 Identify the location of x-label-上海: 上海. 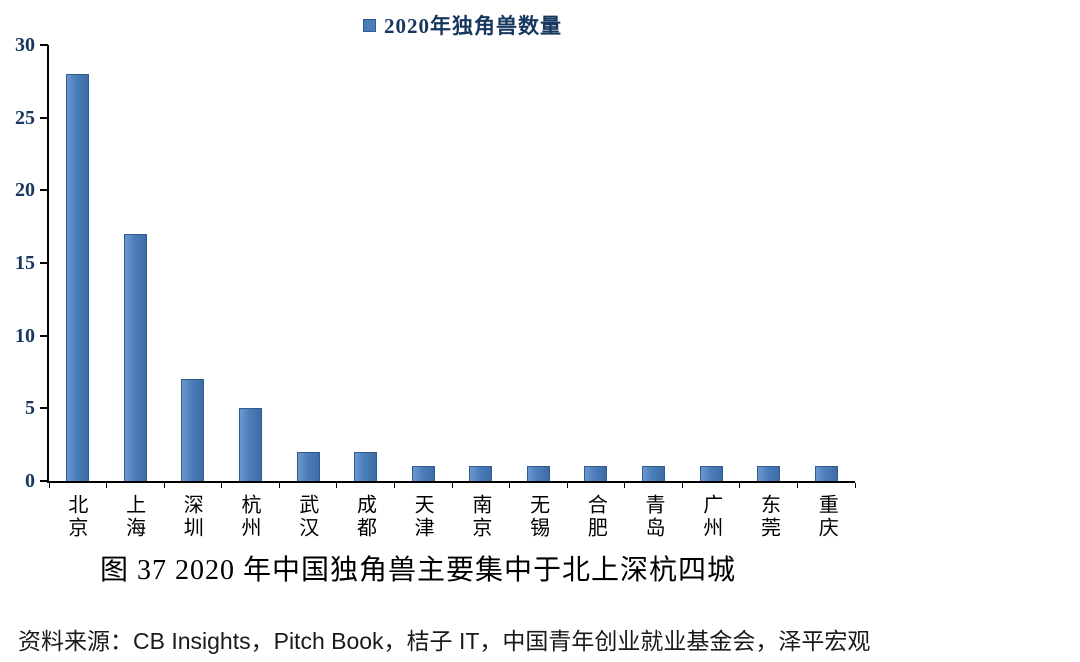
(133, 517).